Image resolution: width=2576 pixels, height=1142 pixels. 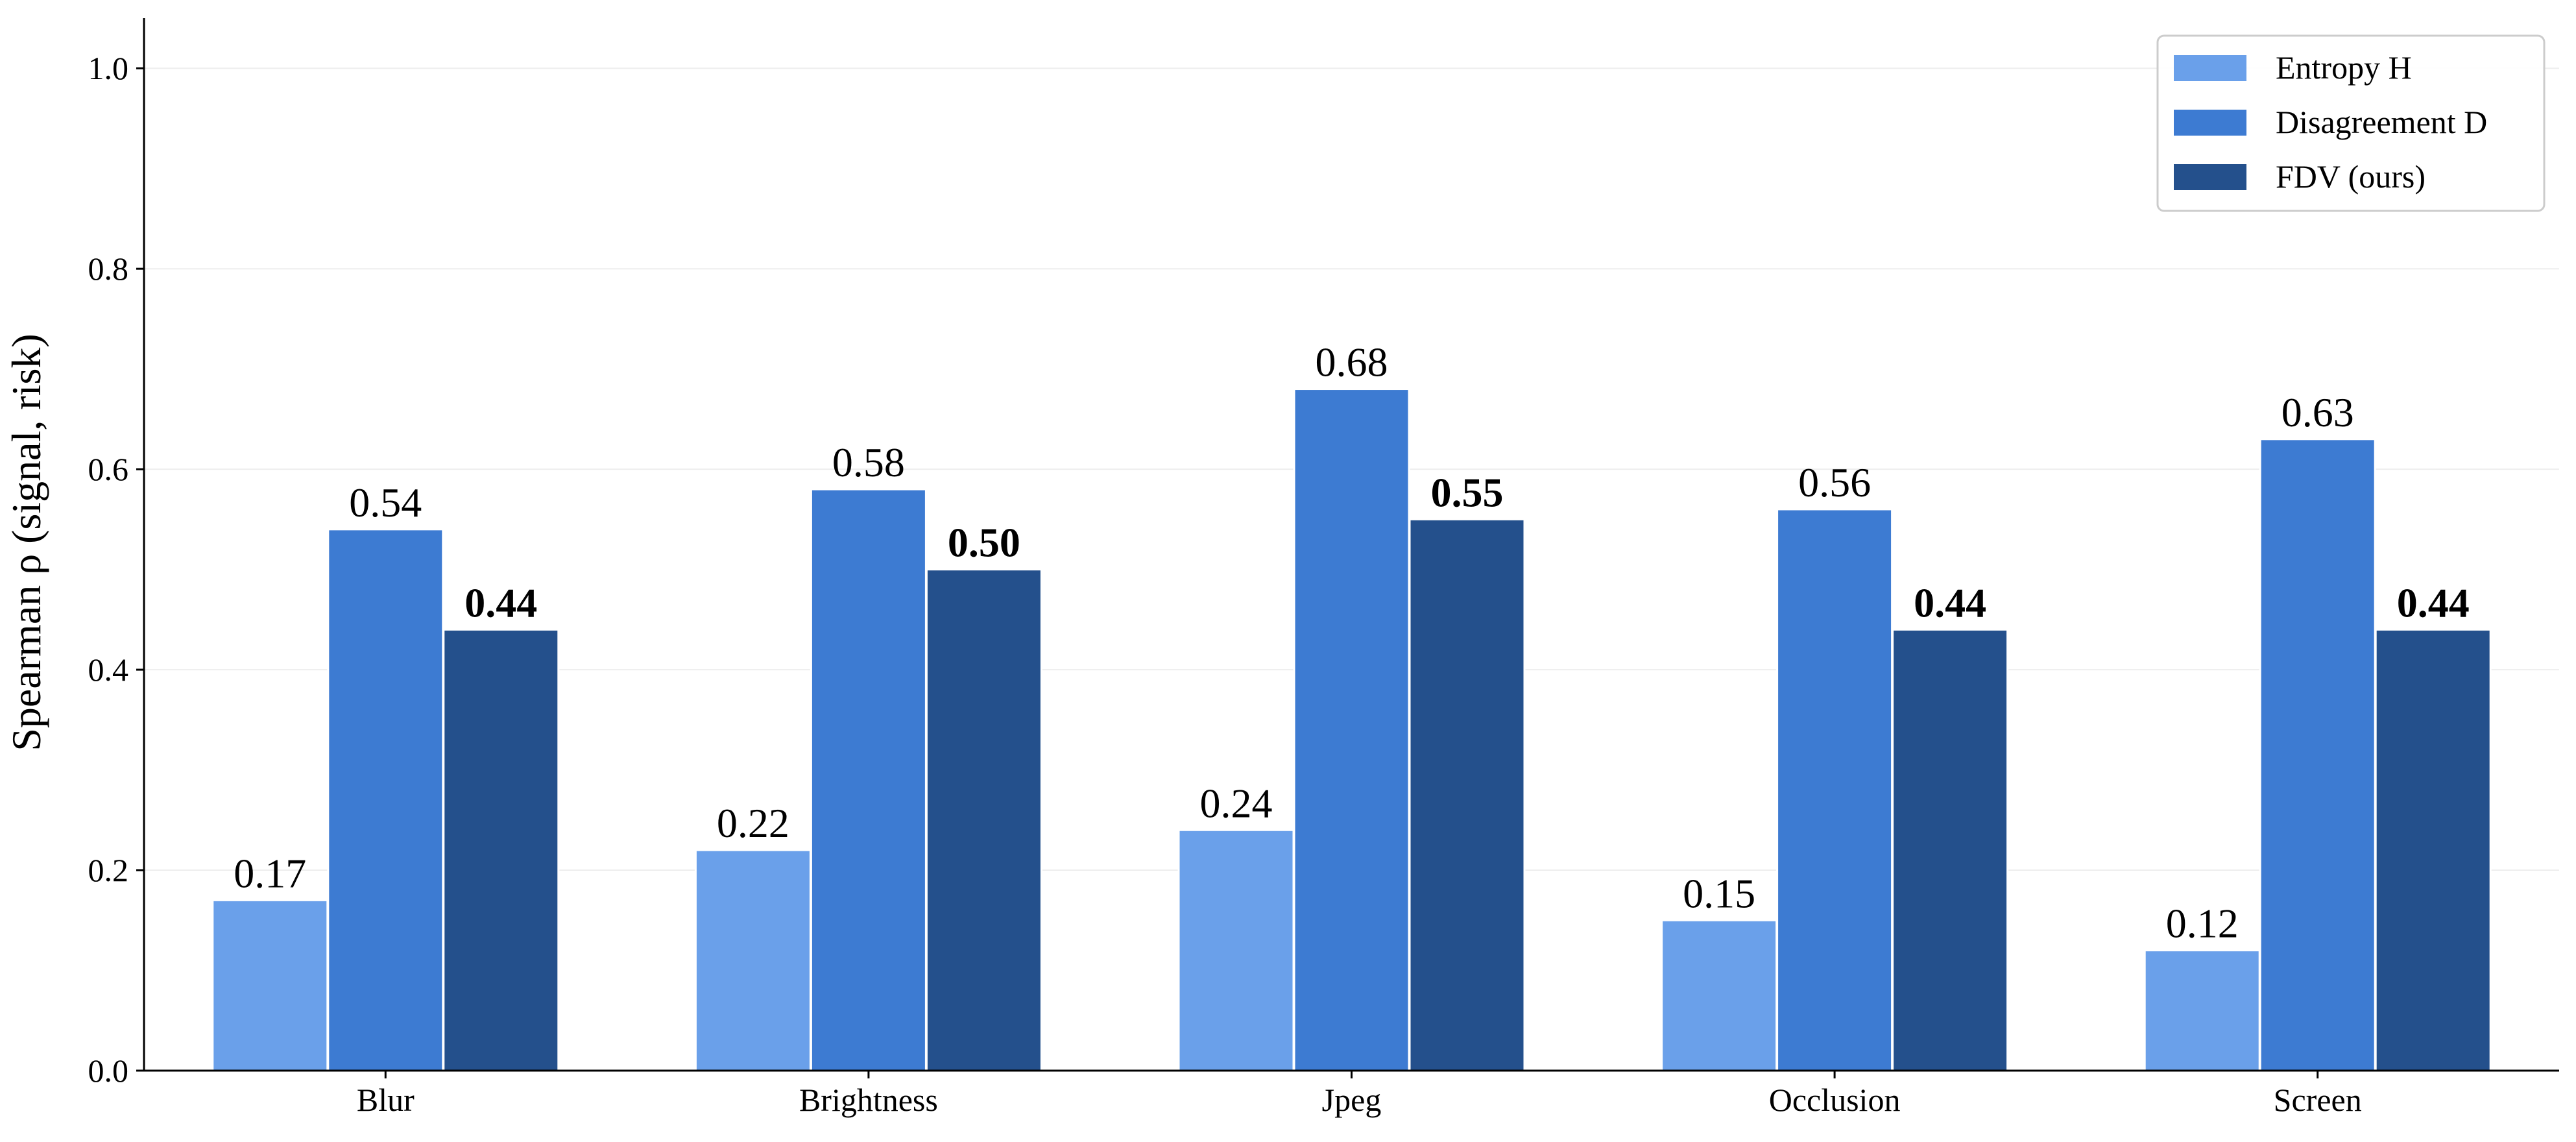 I want to click on legend-label: Disagreement D, so click(x=2381, y=122).